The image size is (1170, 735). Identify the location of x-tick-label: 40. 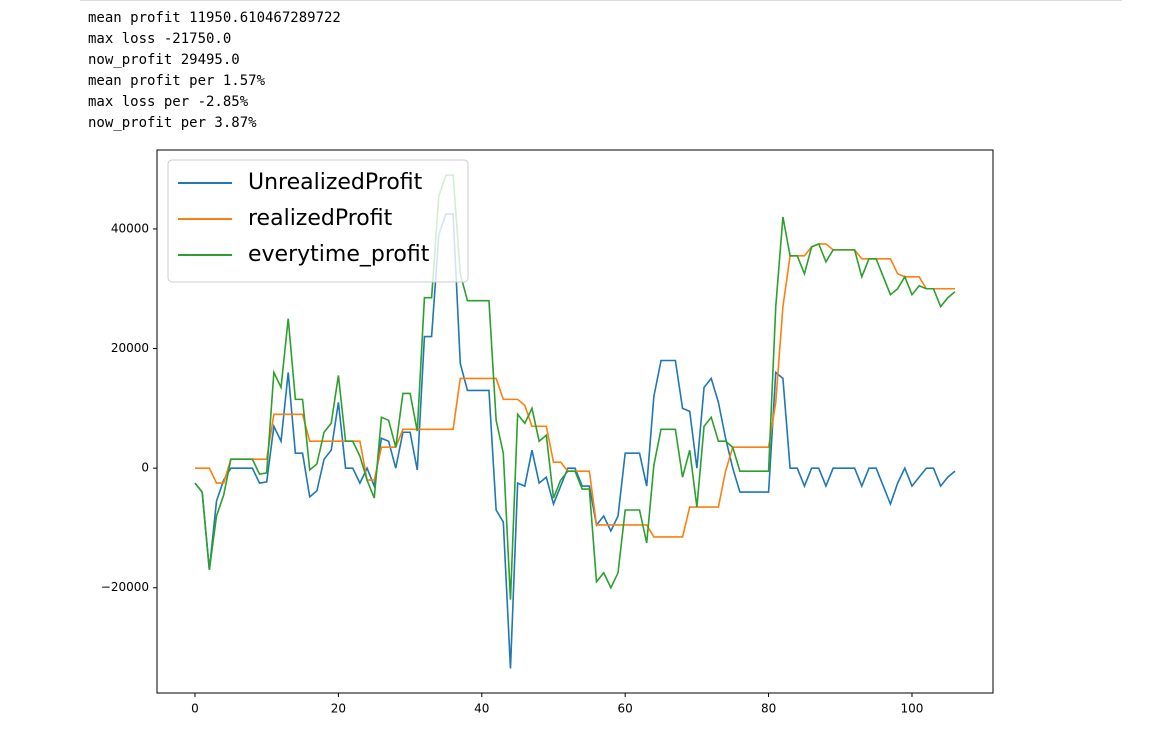
(481, 709).